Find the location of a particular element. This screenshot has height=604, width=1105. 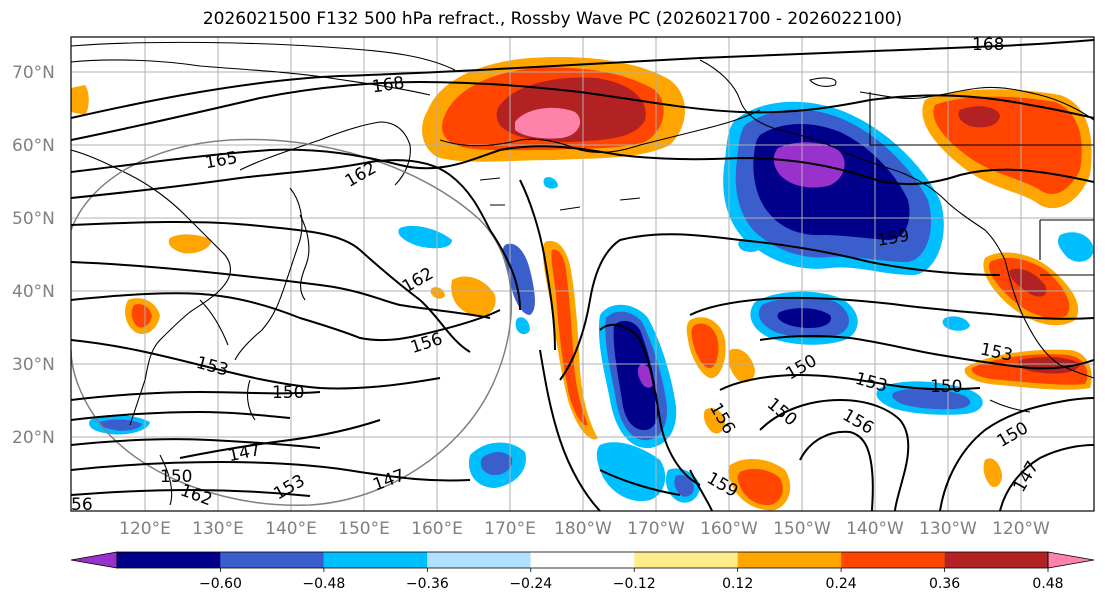

colorbar-tick-label: 0.24 is located at coordinates (841, 584).